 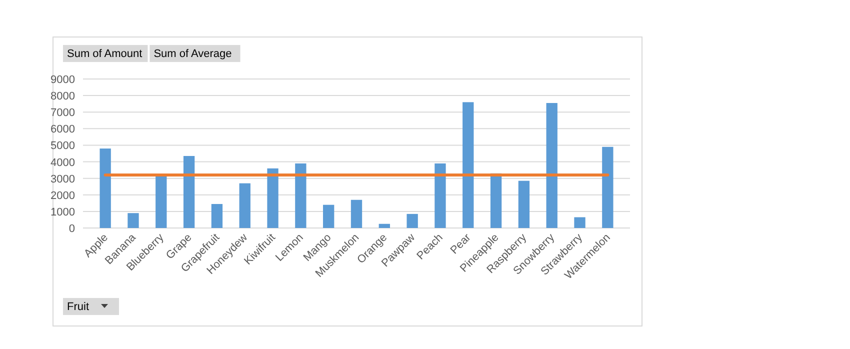 I want to click on x-axis-title: Fruit, so click(x=78, y=307).